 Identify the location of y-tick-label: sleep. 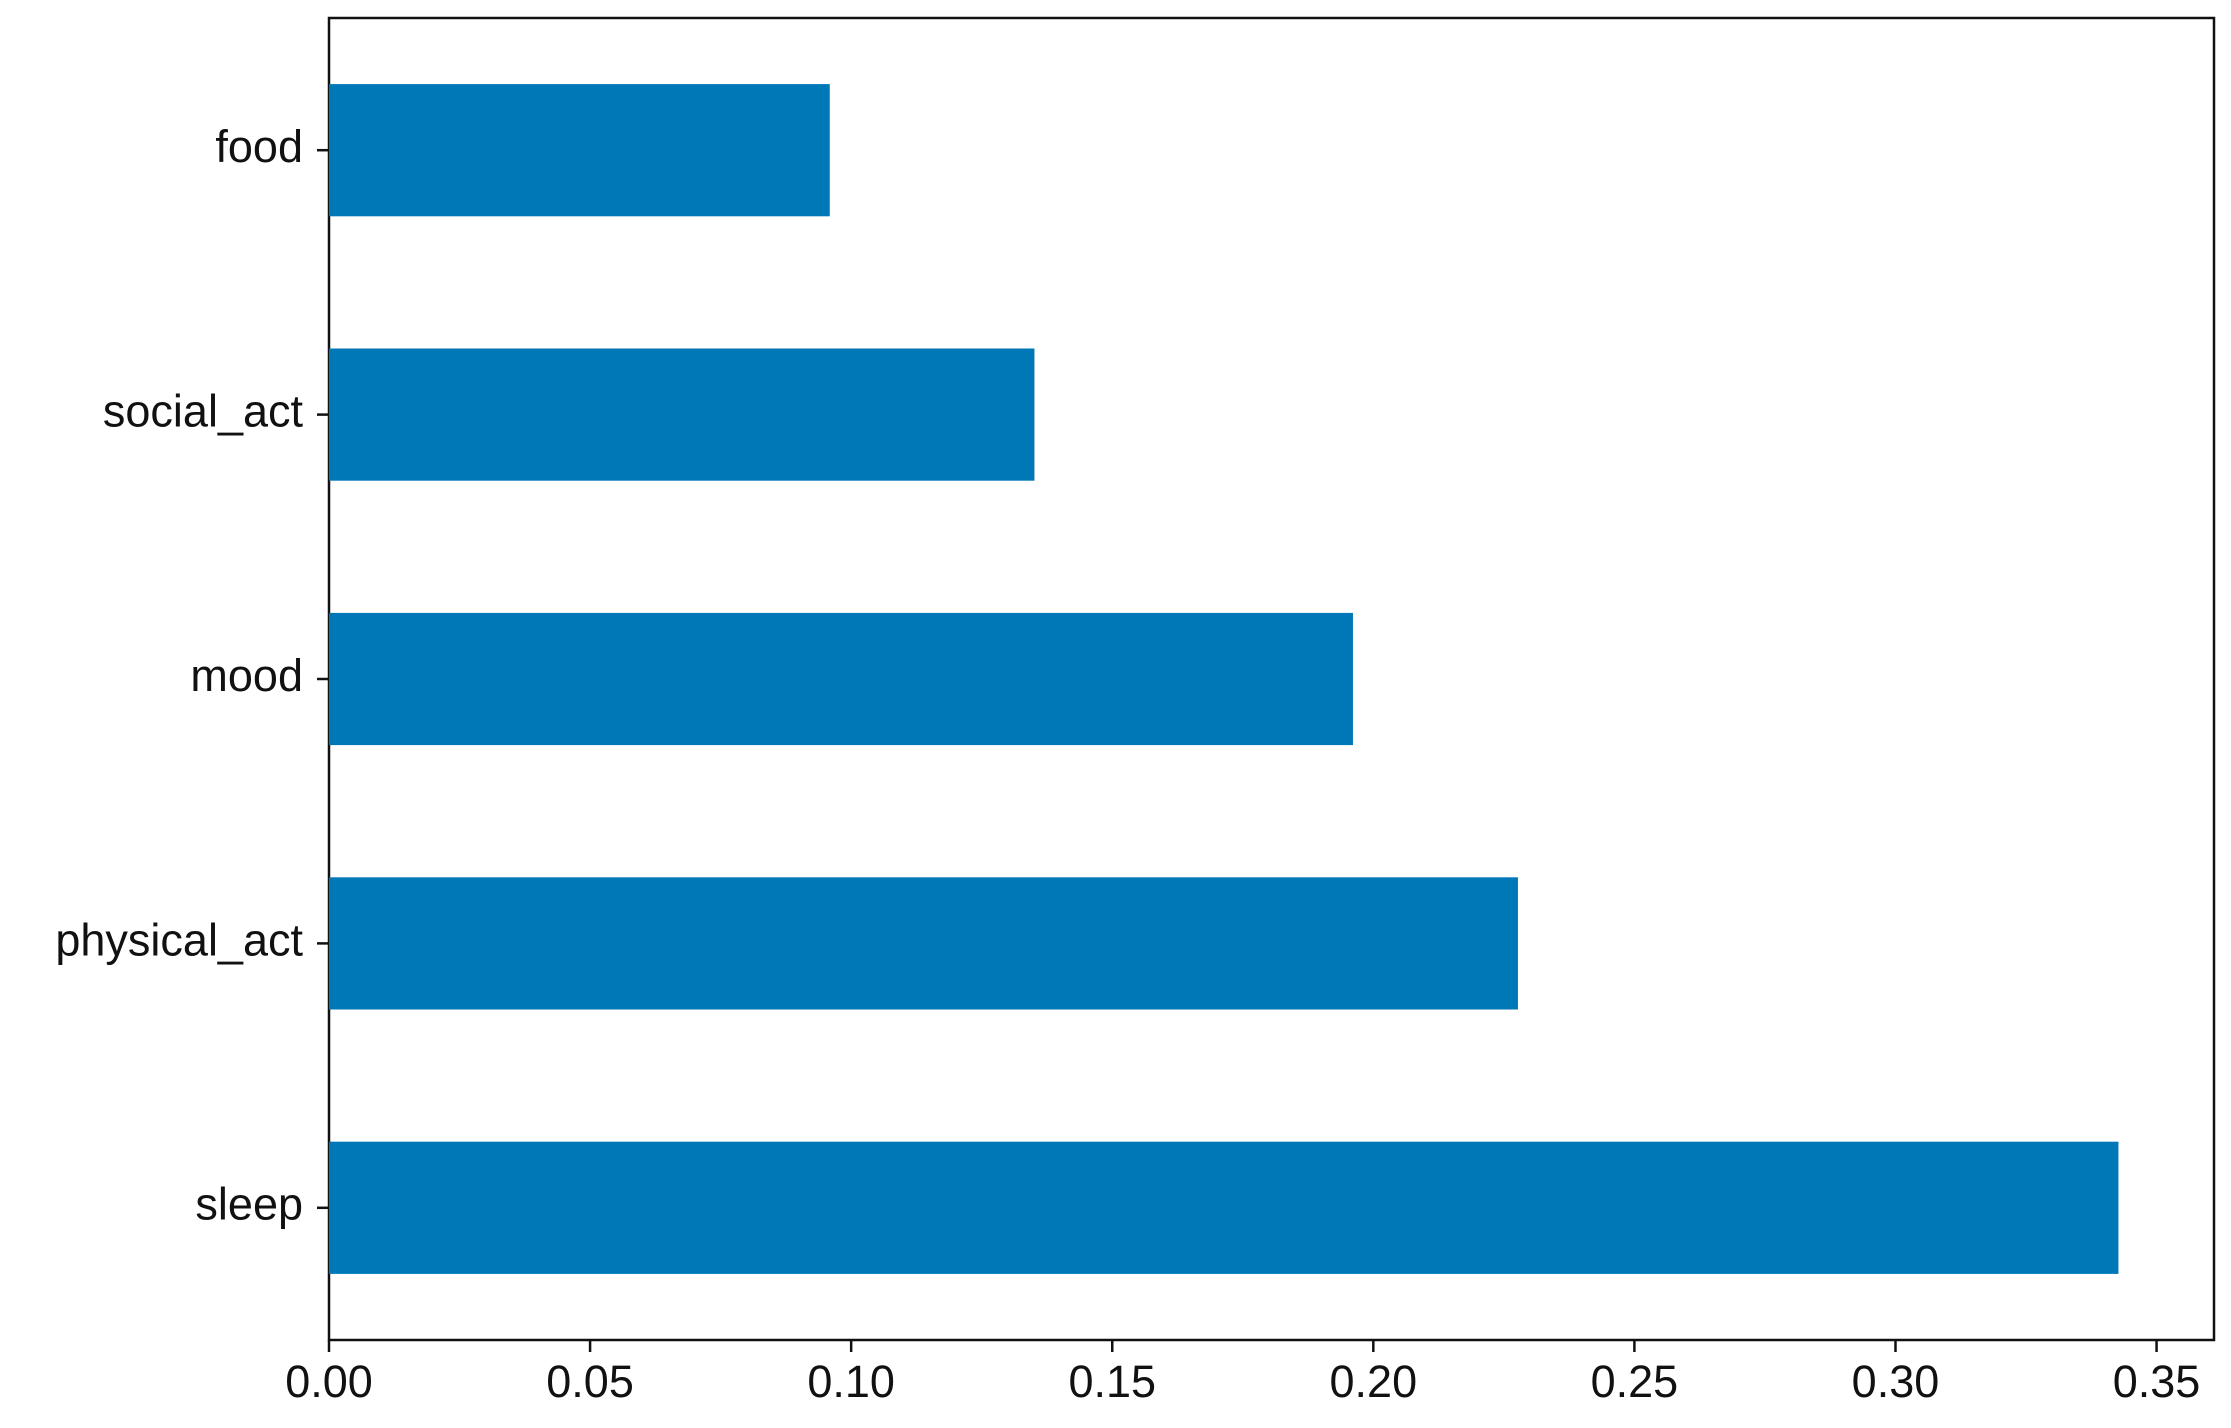
(249, 1204).